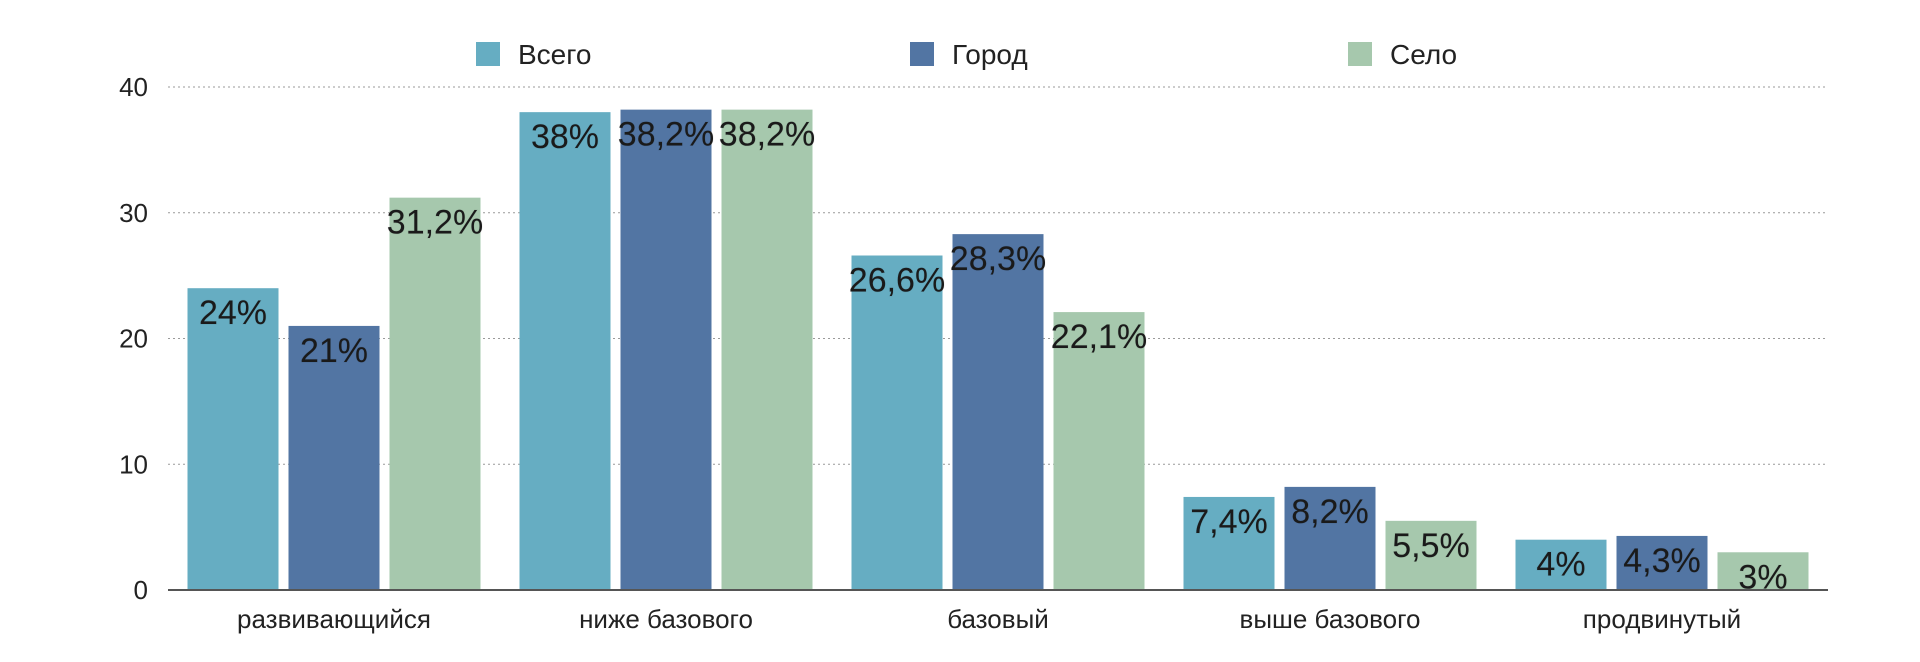 The height and width of the screenshot is (662, 1920). I want to click on y-axis-ticks: 0 10 20 30 40, so click(133, 338).